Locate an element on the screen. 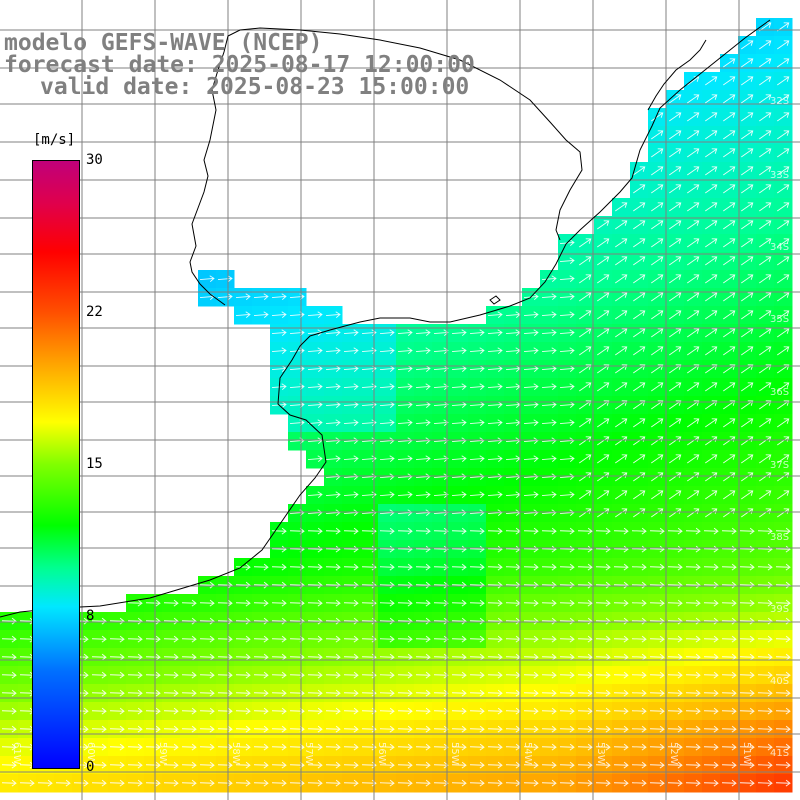 The height and width of the screenshot is (800, 800). colorbar-label-22: 22 is located at coordinates (94, 312).